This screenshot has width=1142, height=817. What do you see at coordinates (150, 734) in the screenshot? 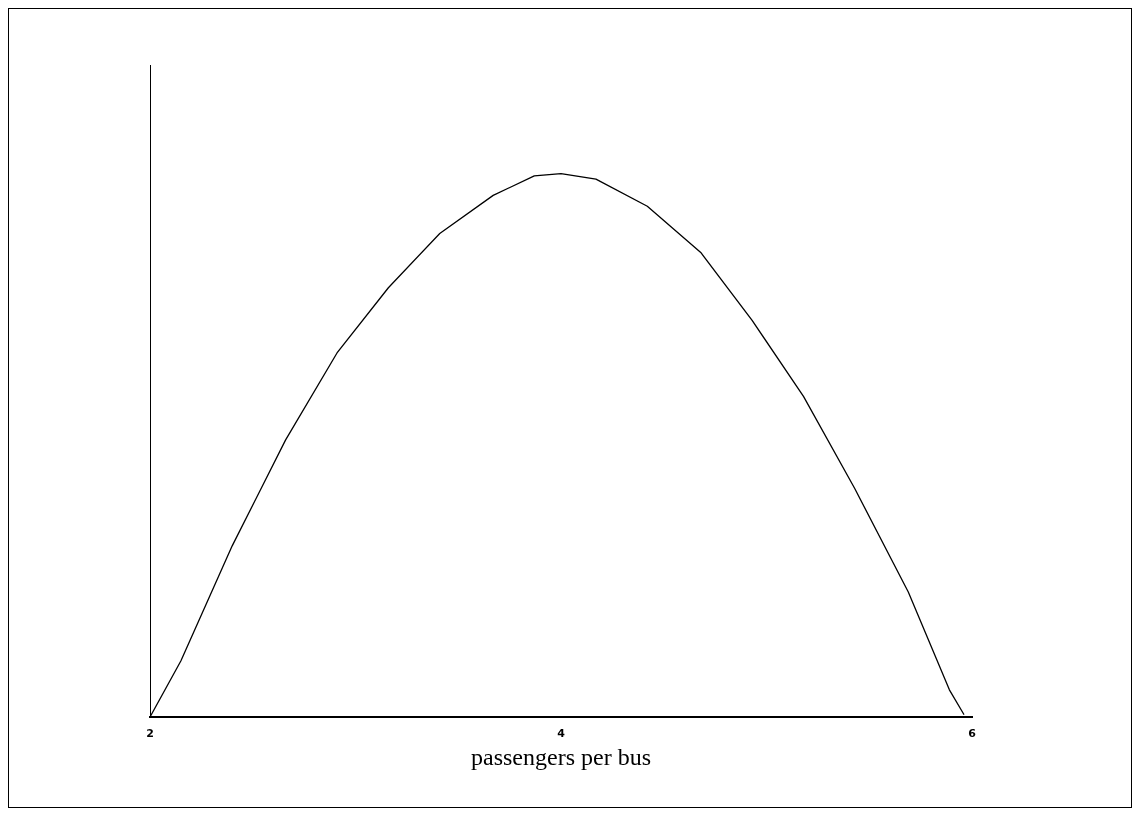
I see `x-tick-label: 2` at bounding box center [150, 734].